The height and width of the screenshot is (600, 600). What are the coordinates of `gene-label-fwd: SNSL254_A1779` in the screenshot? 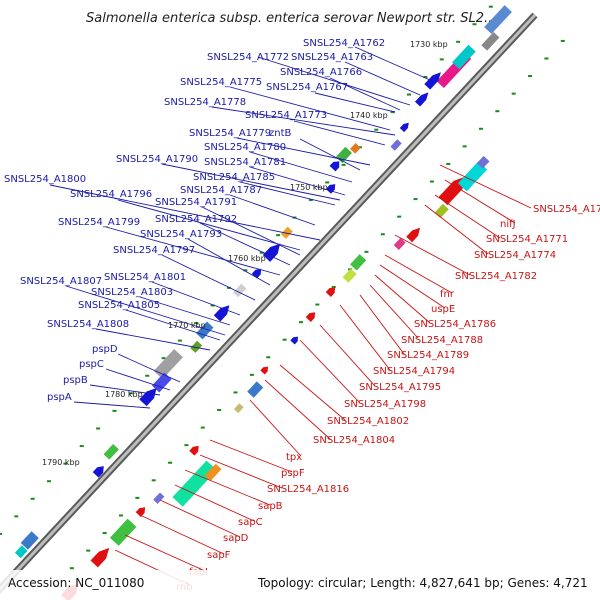 It's located at (230, 133).